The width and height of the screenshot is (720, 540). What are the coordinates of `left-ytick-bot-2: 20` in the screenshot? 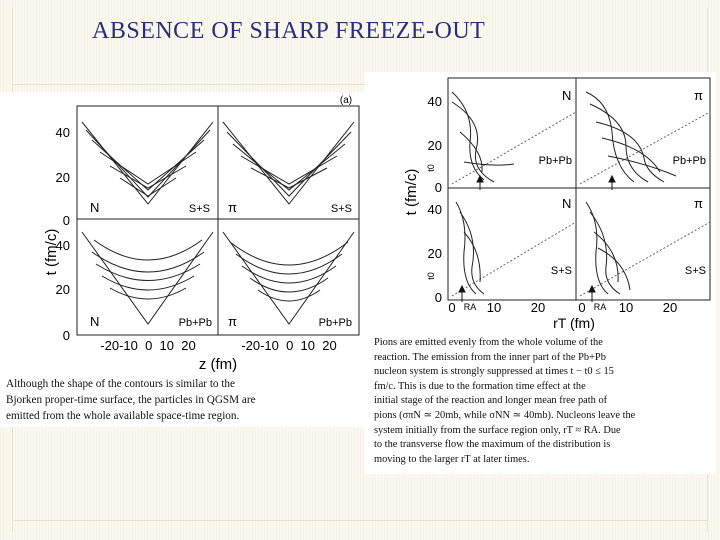 It's located at (63, 289).